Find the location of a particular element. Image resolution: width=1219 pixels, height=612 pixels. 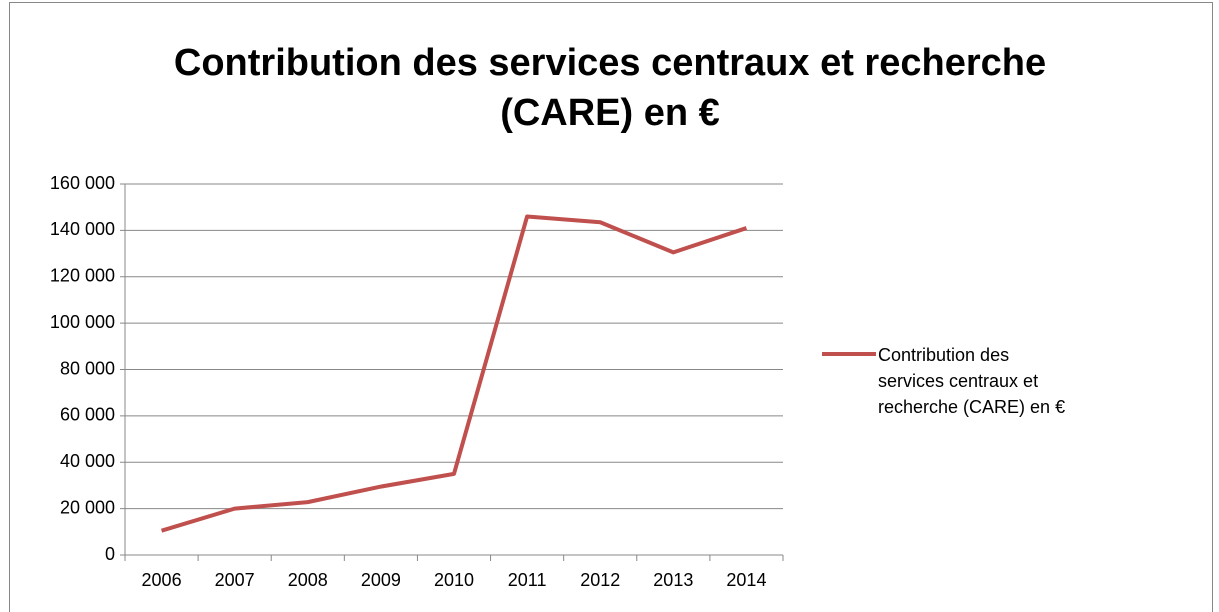

y-tick-label: 100 000 is located at coordinates (82, 322).